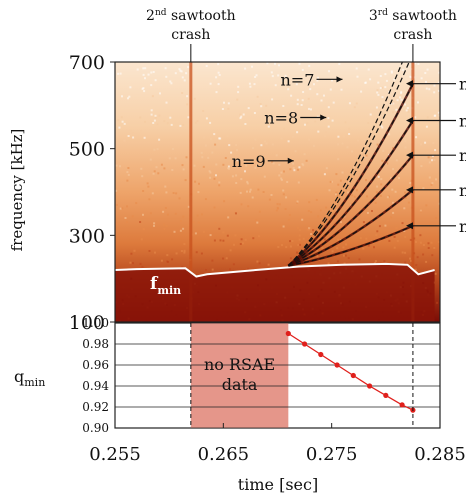 This screenshot has width=466, height=497. Describe the element at coordinates (240, 384) in the screenshot. I see `no-data-label-line: data` at that location.